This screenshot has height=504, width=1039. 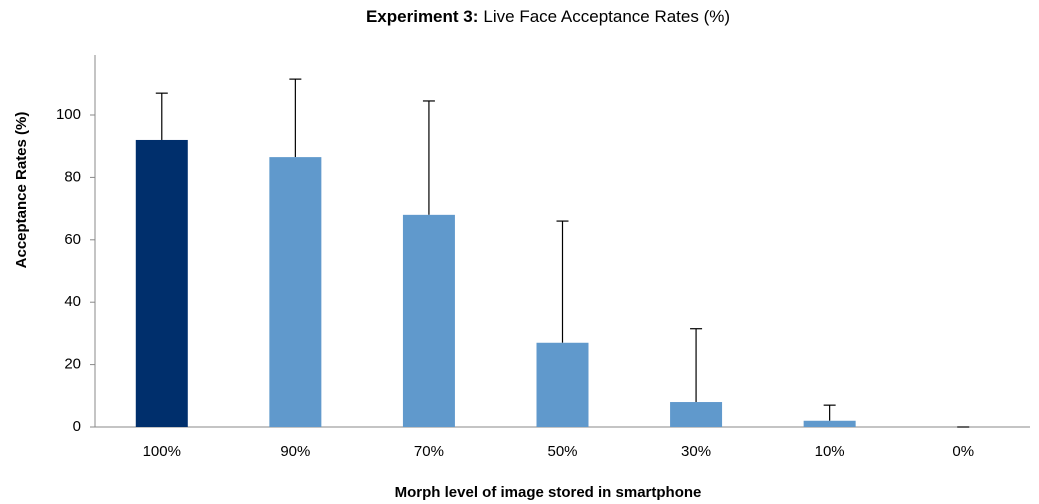 I want to click on x-tick-label: 70%, so click(x=429, y=451).